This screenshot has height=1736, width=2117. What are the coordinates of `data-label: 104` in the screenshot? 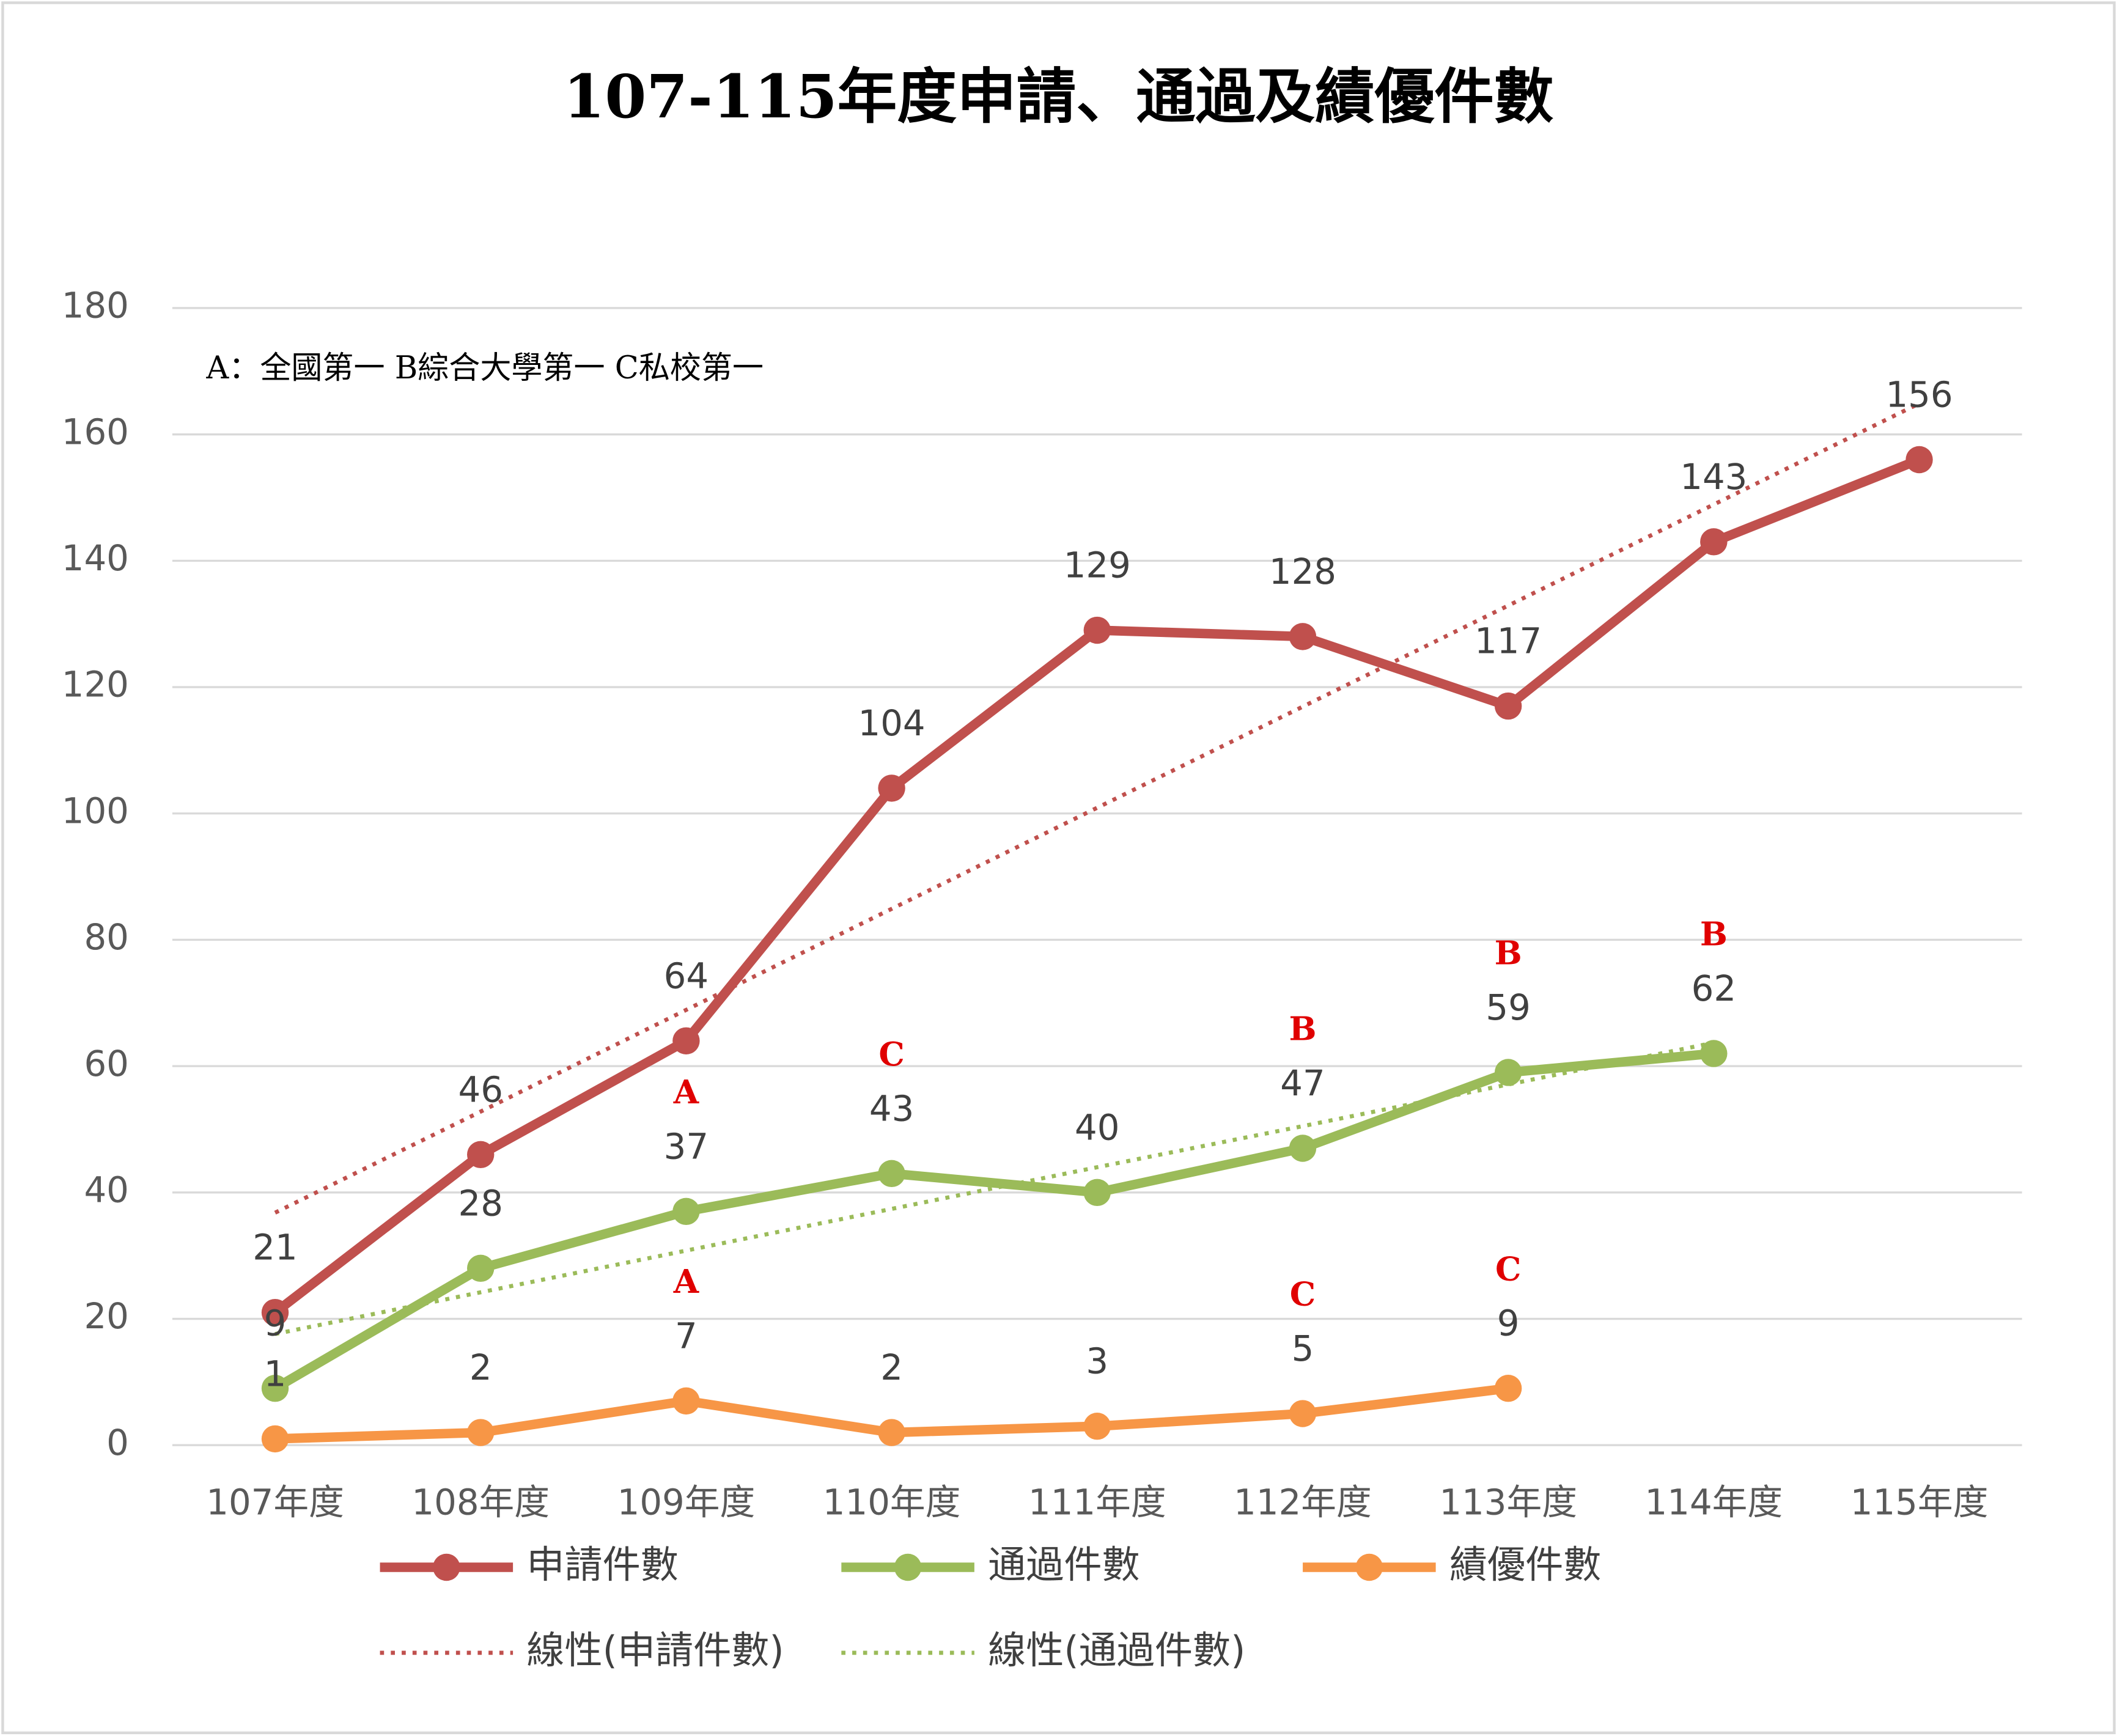 It's located at (892, 723).